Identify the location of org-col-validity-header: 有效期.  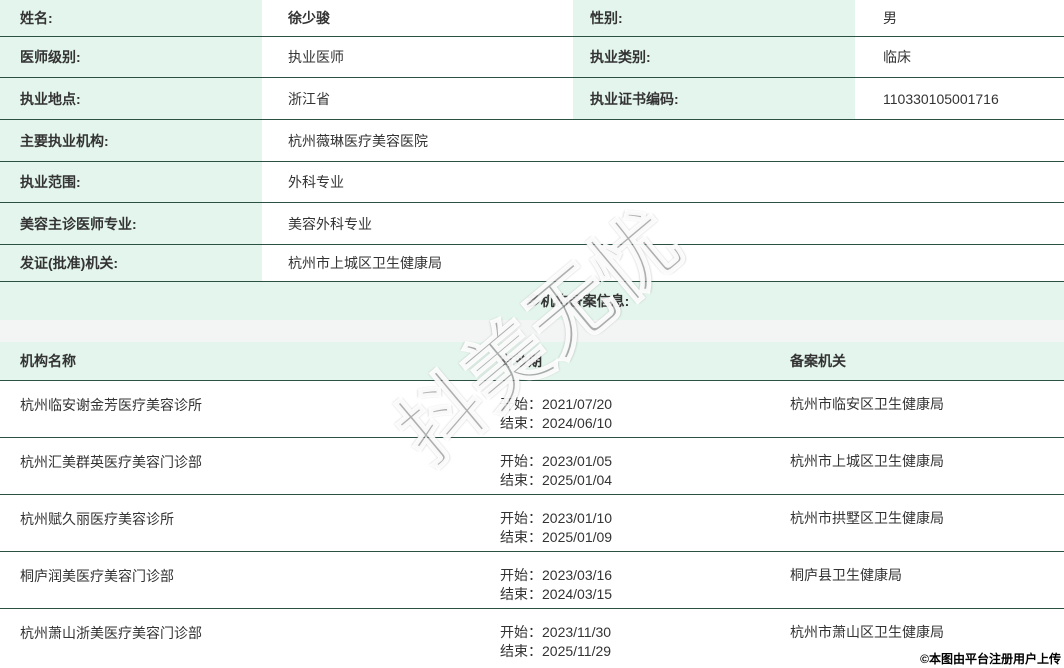
(521, 361).